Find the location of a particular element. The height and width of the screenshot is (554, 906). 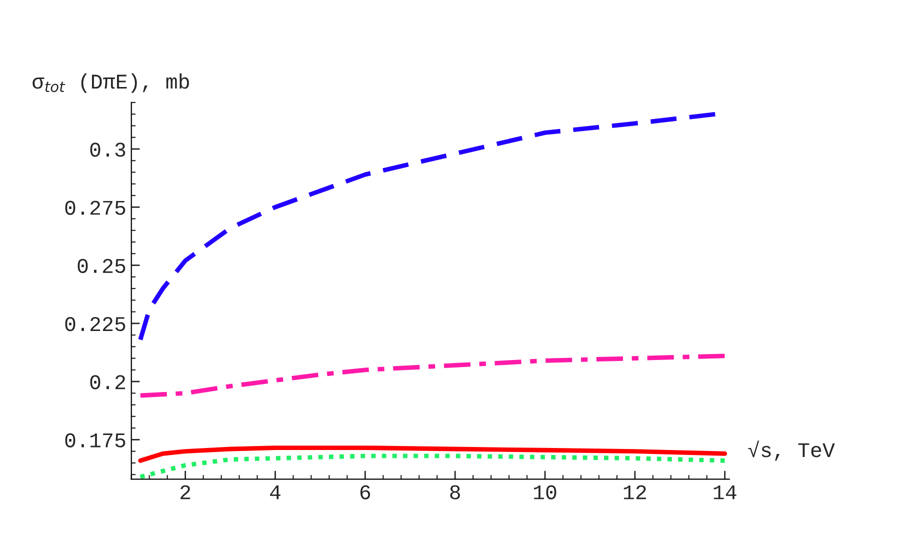

y-tick-label: 0.175 is located at coordinates (95, 440).